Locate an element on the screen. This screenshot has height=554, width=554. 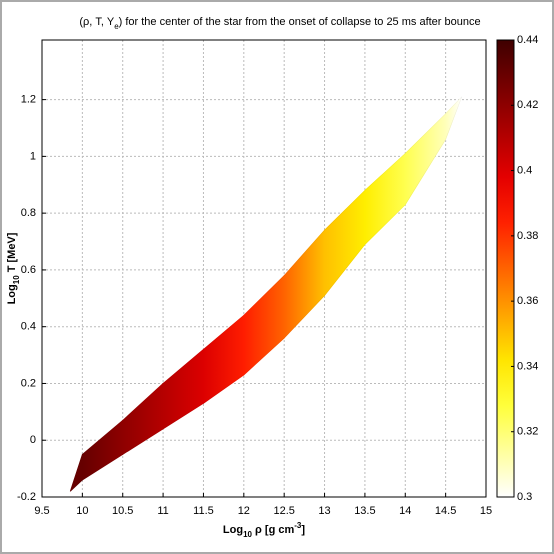
x-axis-label-part: ] is located at coordinates (303, 530).